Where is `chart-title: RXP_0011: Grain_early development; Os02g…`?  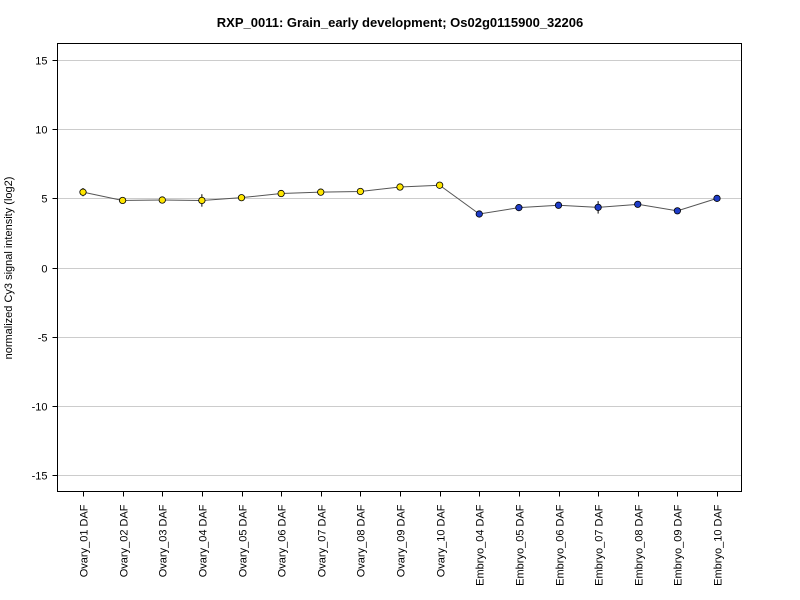
chart-title: RXP_0011: Grain_early development; Os02g… is located at coordinates (400, 22).